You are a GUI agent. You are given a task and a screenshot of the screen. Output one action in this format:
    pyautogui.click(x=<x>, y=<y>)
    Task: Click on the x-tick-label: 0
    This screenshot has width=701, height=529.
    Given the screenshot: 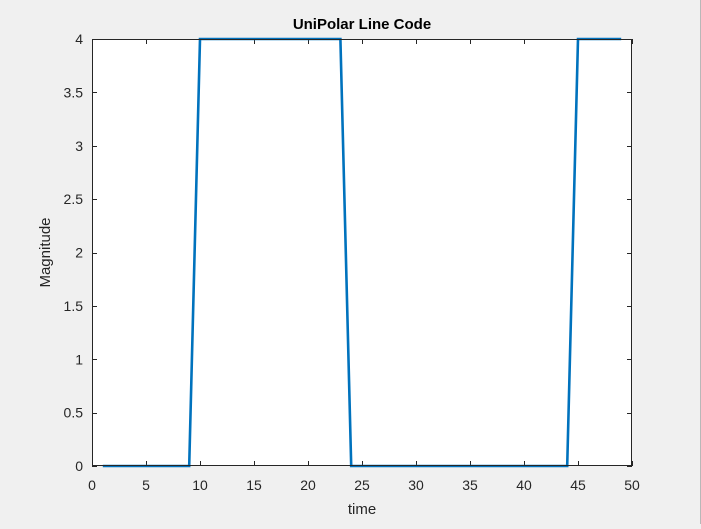 What is the action you would take?
    pyautogui.click(x=92, y=485)
    